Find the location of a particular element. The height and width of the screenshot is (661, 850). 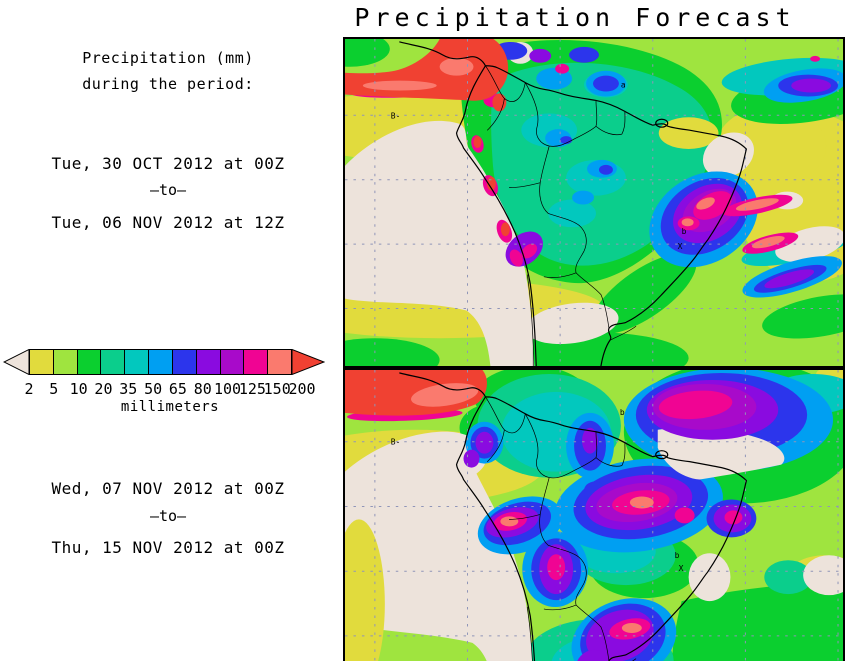

color-scale-band-green is located at coordinates (89, 362).